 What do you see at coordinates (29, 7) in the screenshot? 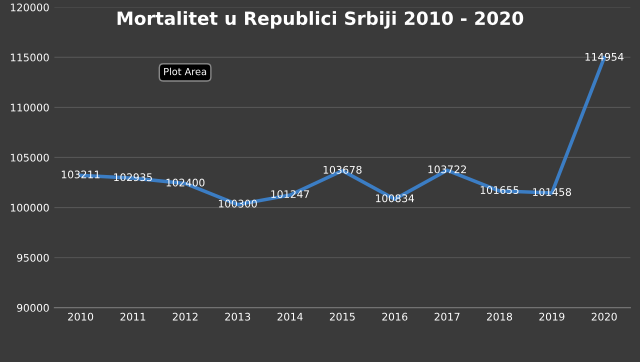
I see `y-tick-label: 120000` at bounding box center [29, 7].